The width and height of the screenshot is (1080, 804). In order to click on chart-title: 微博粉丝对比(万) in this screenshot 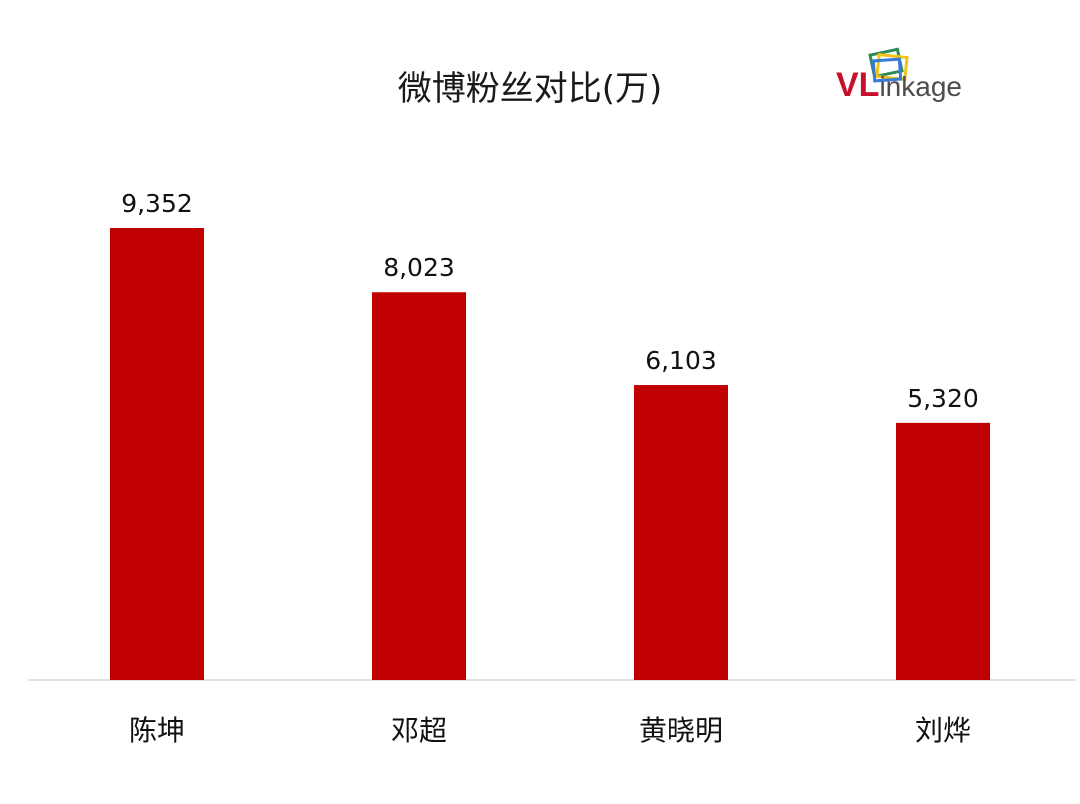, I will do `click(530, 89)`.